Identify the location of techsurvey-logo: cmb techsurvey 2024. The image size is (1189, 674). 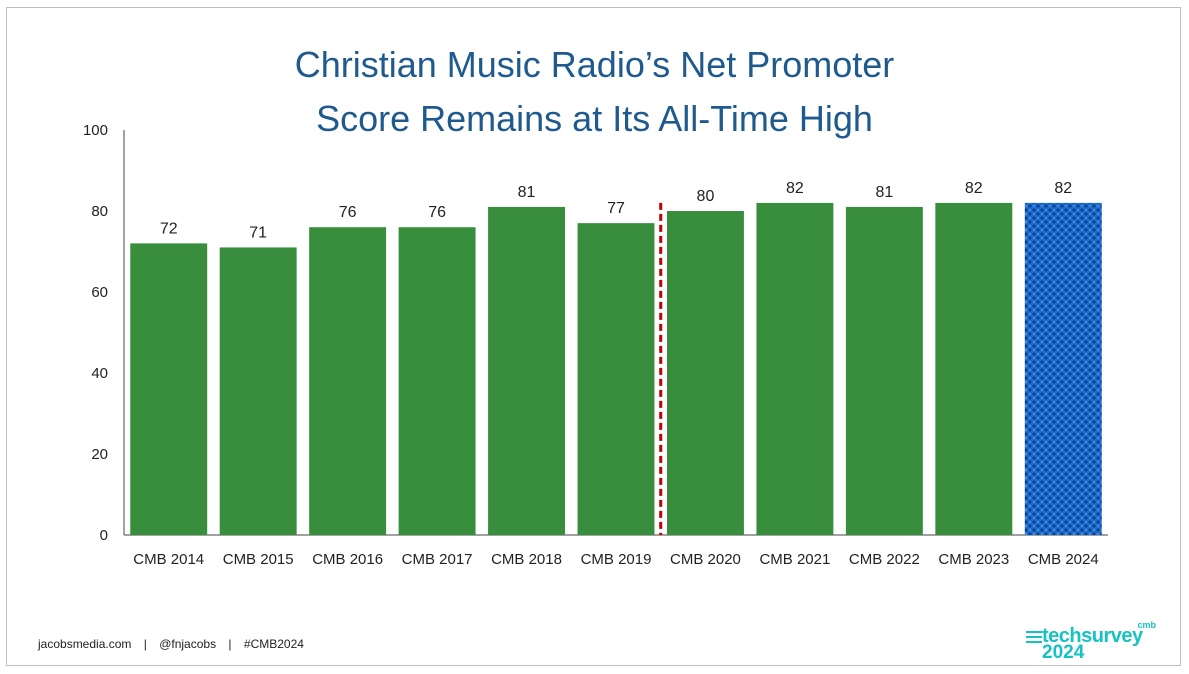
(1101, 642).